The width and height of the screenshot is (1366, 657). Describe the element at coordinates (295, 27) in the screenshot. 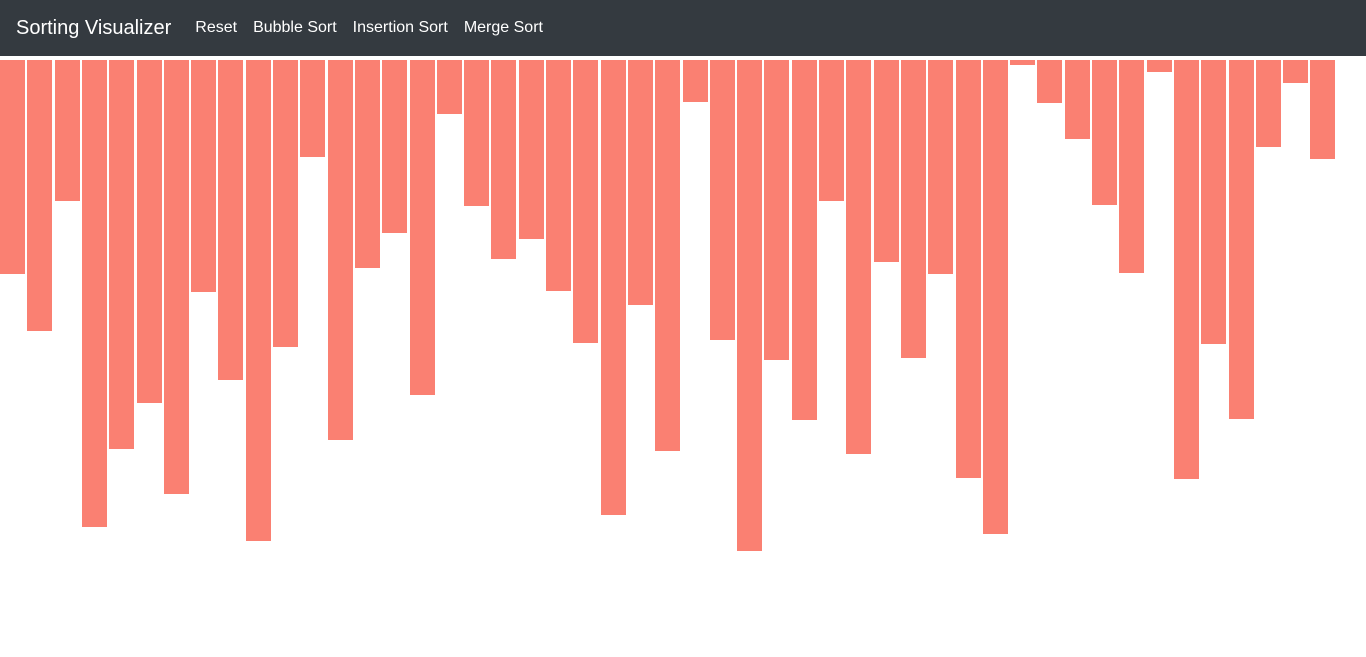

I see `bubble-sort-link: Bubble Sort` at that location.